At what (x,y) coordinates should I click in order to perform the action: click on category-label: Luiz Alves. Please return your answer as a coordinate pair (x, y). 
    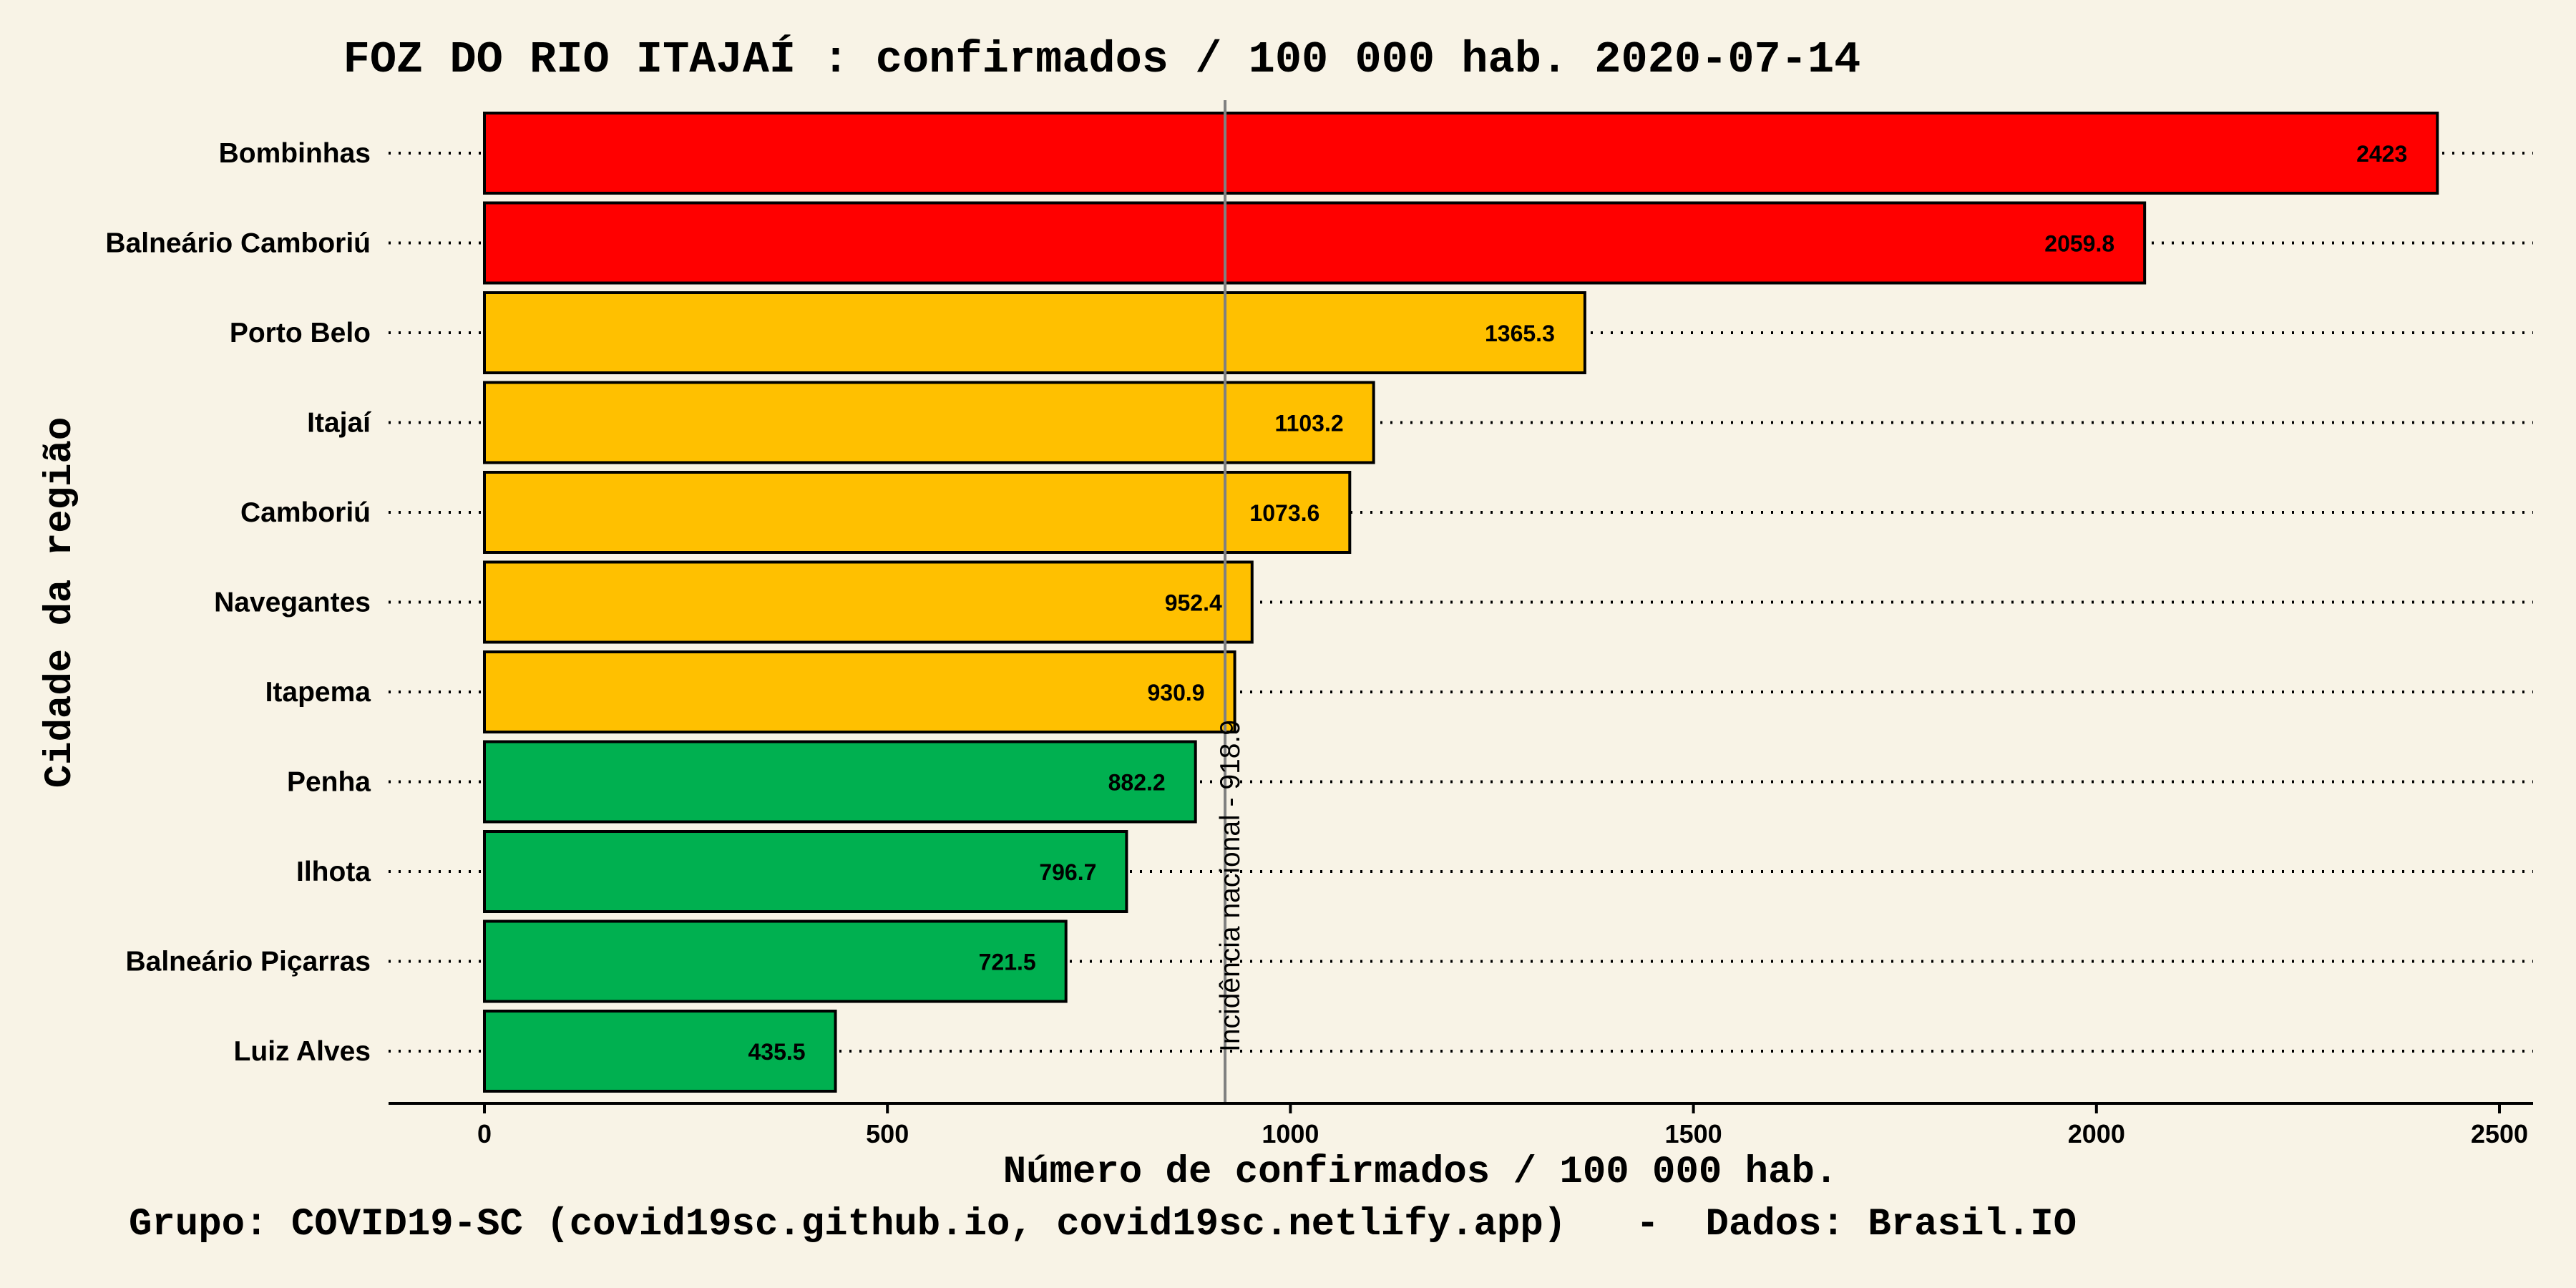
    Looking at the image, I should click on (302, 1051).